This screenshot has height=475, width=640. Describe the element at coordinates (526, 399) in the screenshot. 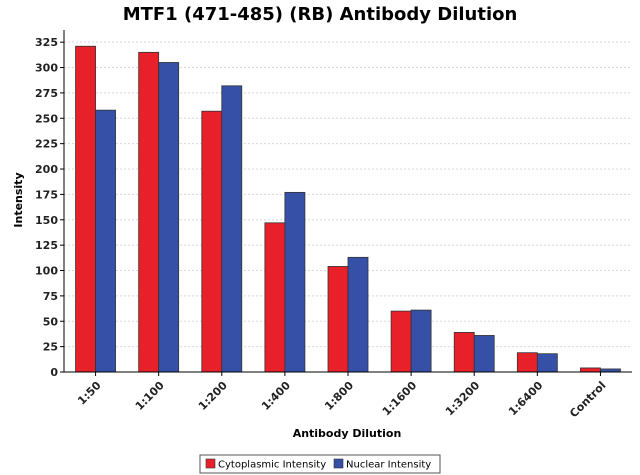

I see `x-tick-label: 1:6400` at that location.